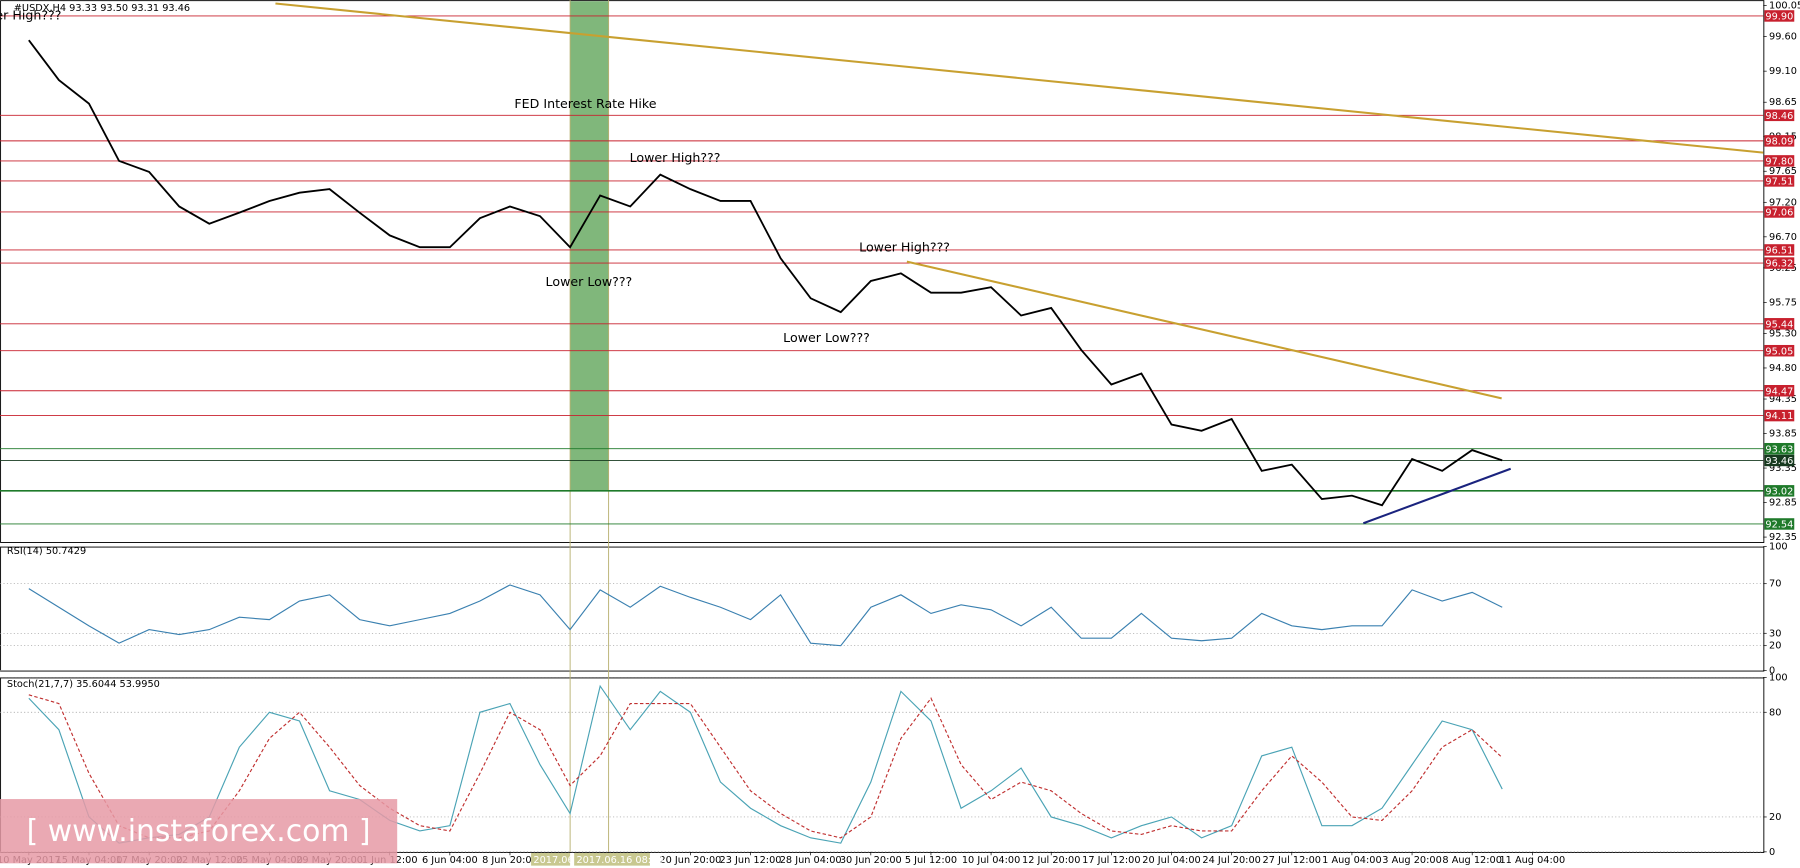 The image size is (1800, 868). What do you see at coordinates (751, 860) in the screenshot?
I see `x-tick-label: 23 Jun 12:00` at bounding box center [751, 860].